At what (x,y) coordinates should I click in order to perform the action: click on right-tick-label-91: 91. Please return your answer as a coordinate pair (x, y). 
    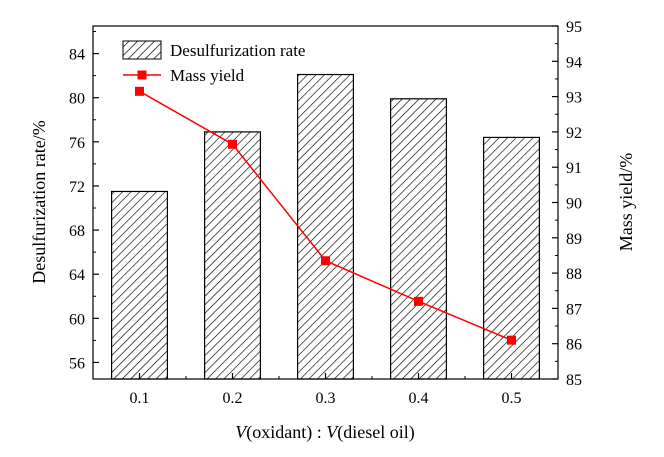
    Looking at the image, I should click on (574, 168).